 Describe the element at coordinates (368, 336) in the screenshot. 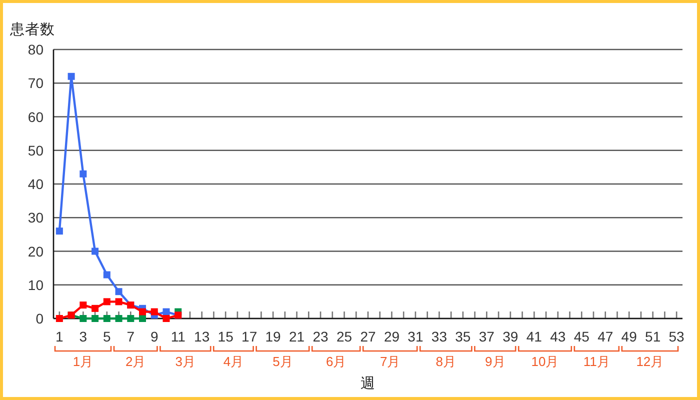

I see `x-tick-label: 27` at that location.